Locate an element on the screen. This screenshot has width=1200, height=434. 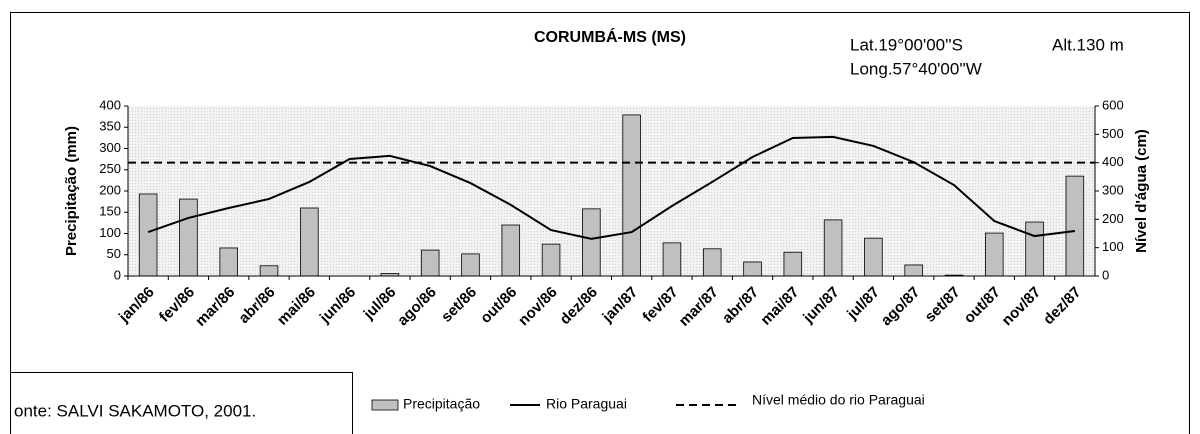
legend-label: Rio Paraguai is located at coordinates (586, 404).